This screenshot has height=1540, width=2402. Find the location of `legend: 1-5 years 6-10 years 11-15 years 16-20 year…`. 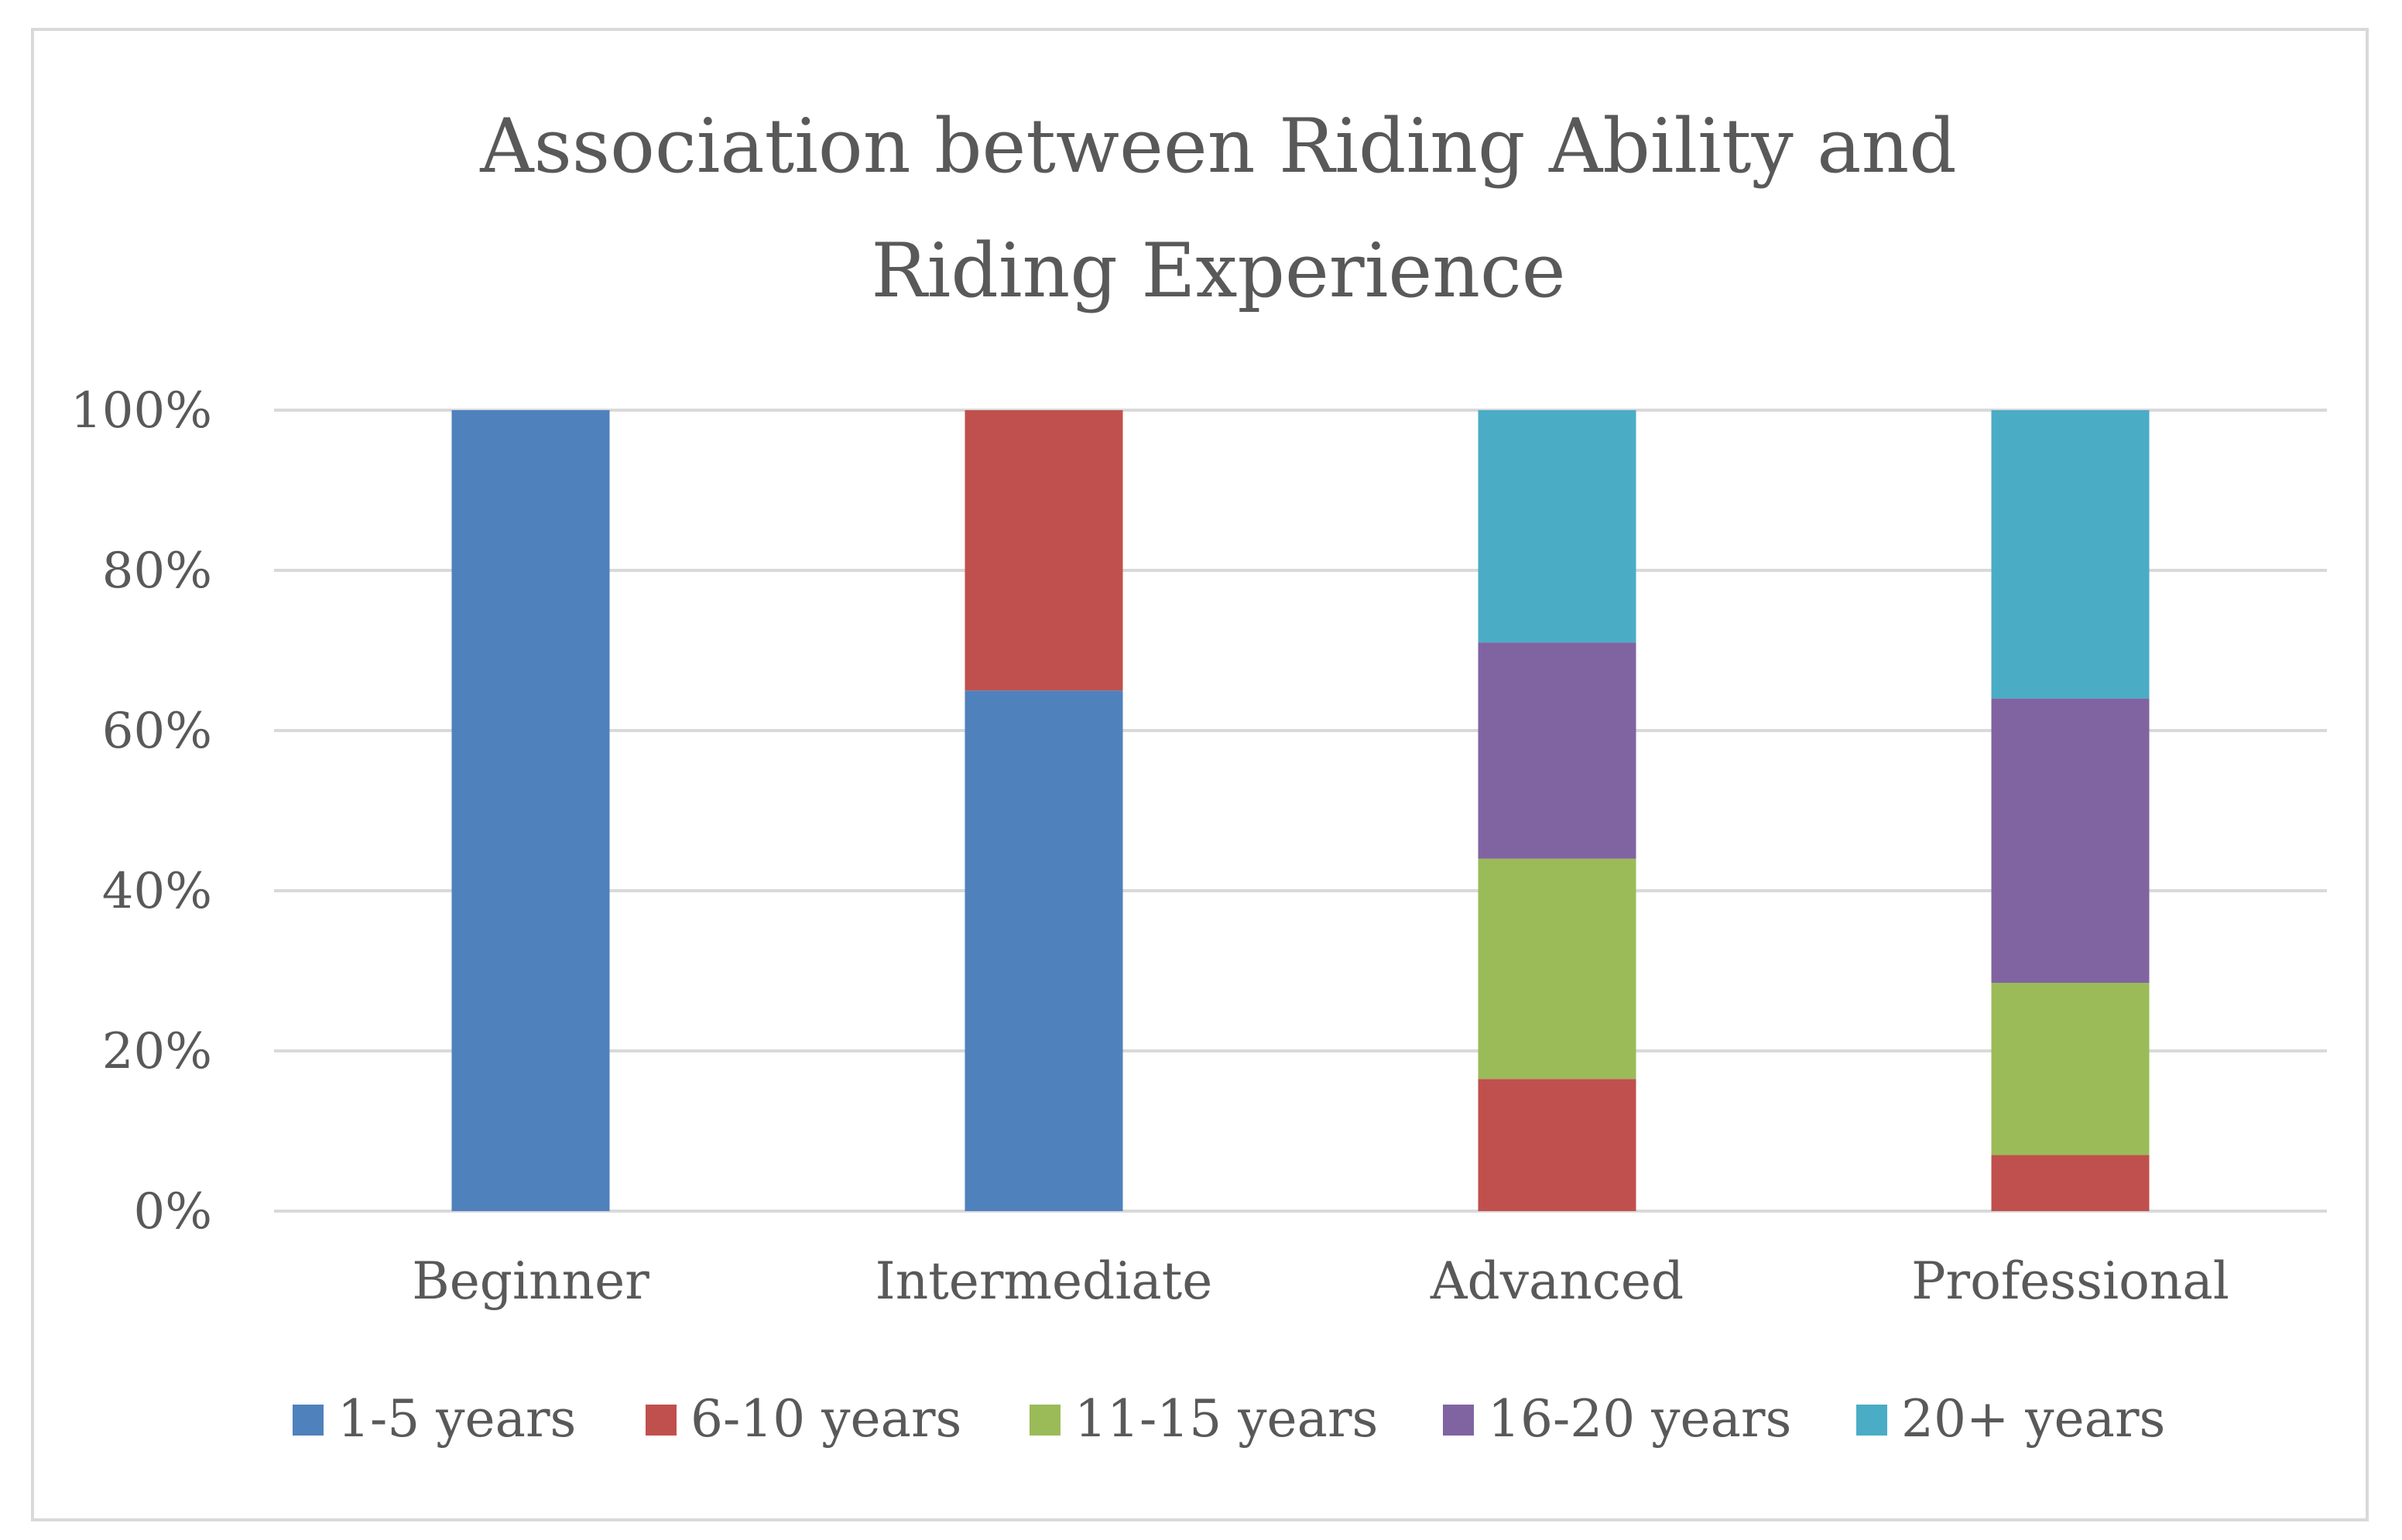

legend: 1-5 years 6-10 years 11-15 years 16-20 year… is located at coordinates (1229, 1419).